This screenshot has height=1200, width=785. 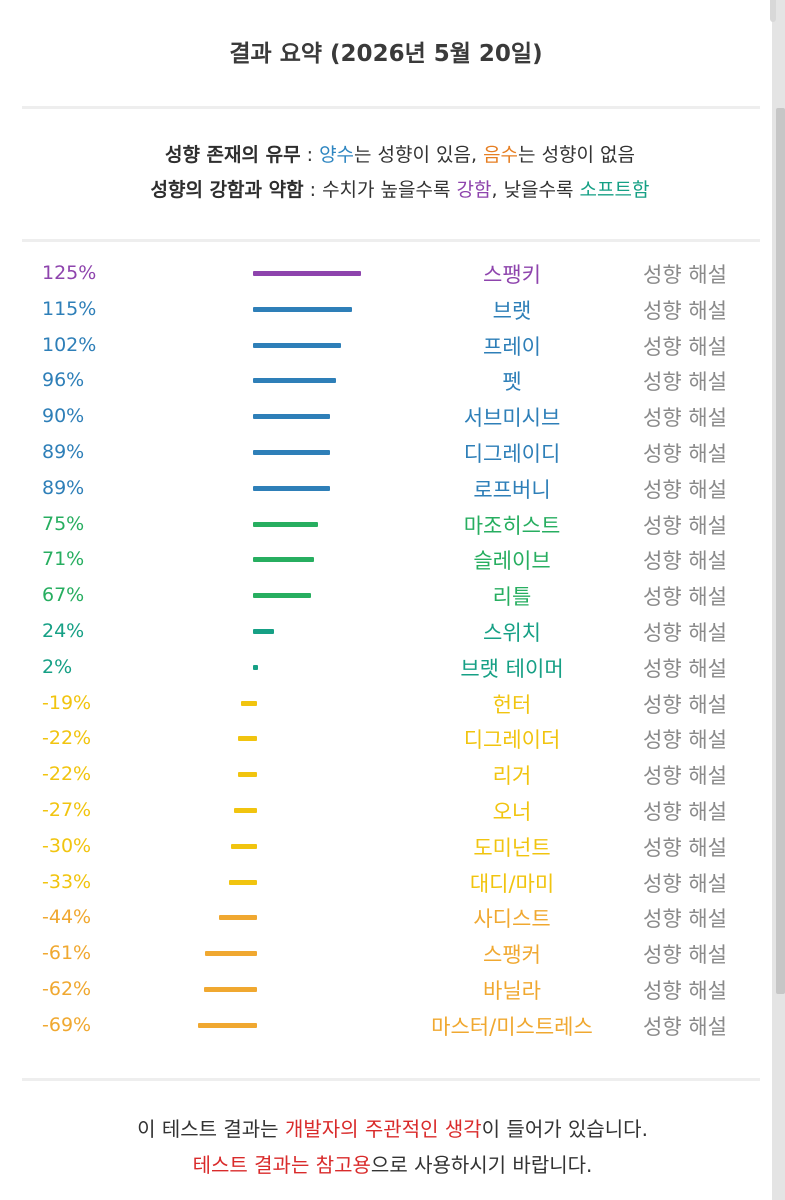 I want to click on result-name-link: 브랫, so click(x=512, y=310).